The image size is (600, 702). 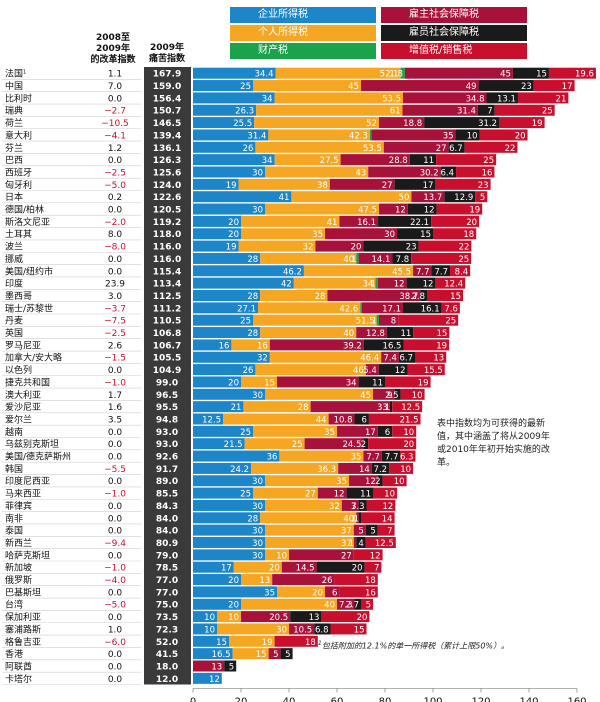 I want to click on misery-index-value: 118.0, so click(x=167, y=235).